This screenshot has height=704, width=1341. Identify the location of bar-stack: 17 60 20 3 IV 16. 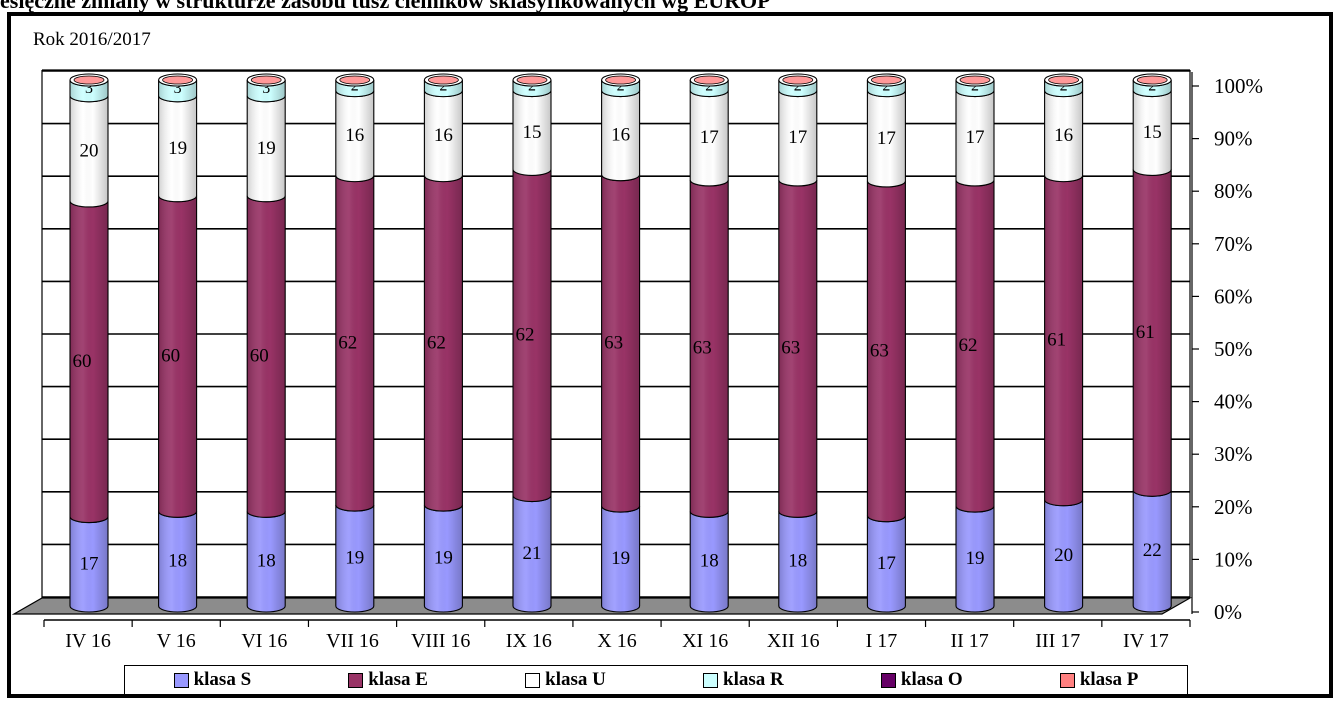
(88, 362).